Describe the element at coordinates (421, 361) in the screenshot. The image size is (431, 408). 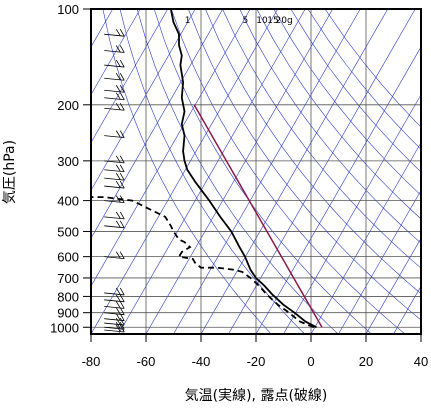
I see `x-tick-label: 40` at that location.